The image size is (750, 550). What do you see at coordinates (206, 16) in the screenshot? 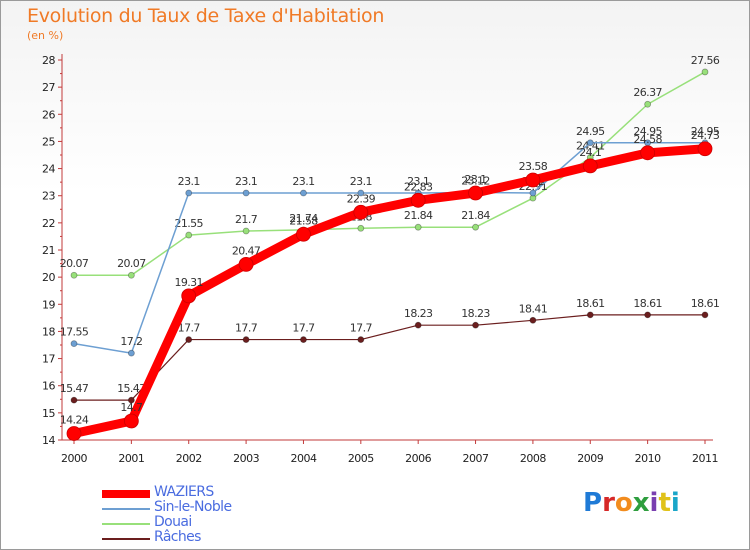
I see `chart-title: Evolution du Taux de Taxe d'Habitation` at bounding box center [206, 16].